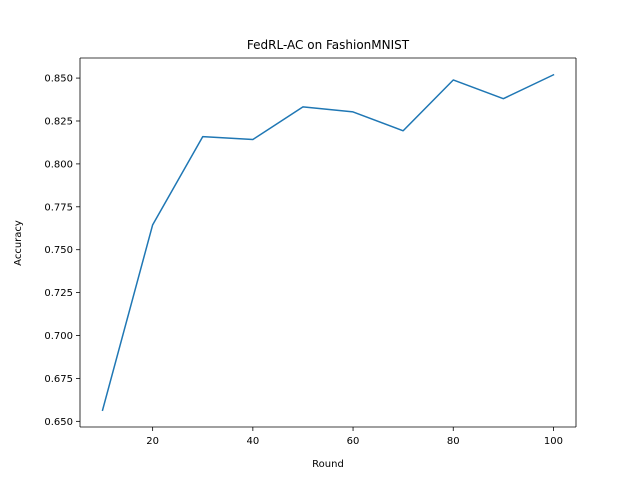 Image resolution: width=640 pixels, height=480 pixels. I want to click on x-tick-label: 40, so click(252, 441).